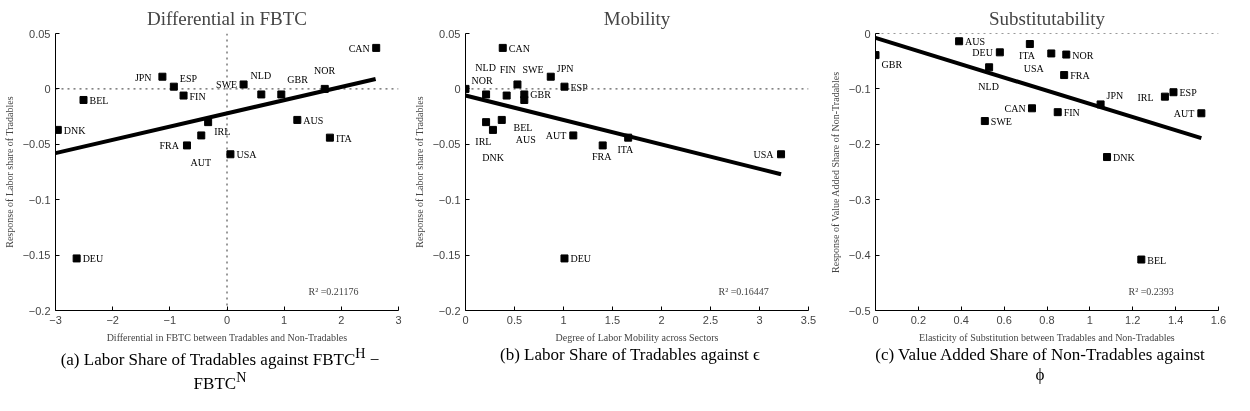  I want to click on x-axis-title: Degree of Labor Mobility across Sectors, so click(637, 337).